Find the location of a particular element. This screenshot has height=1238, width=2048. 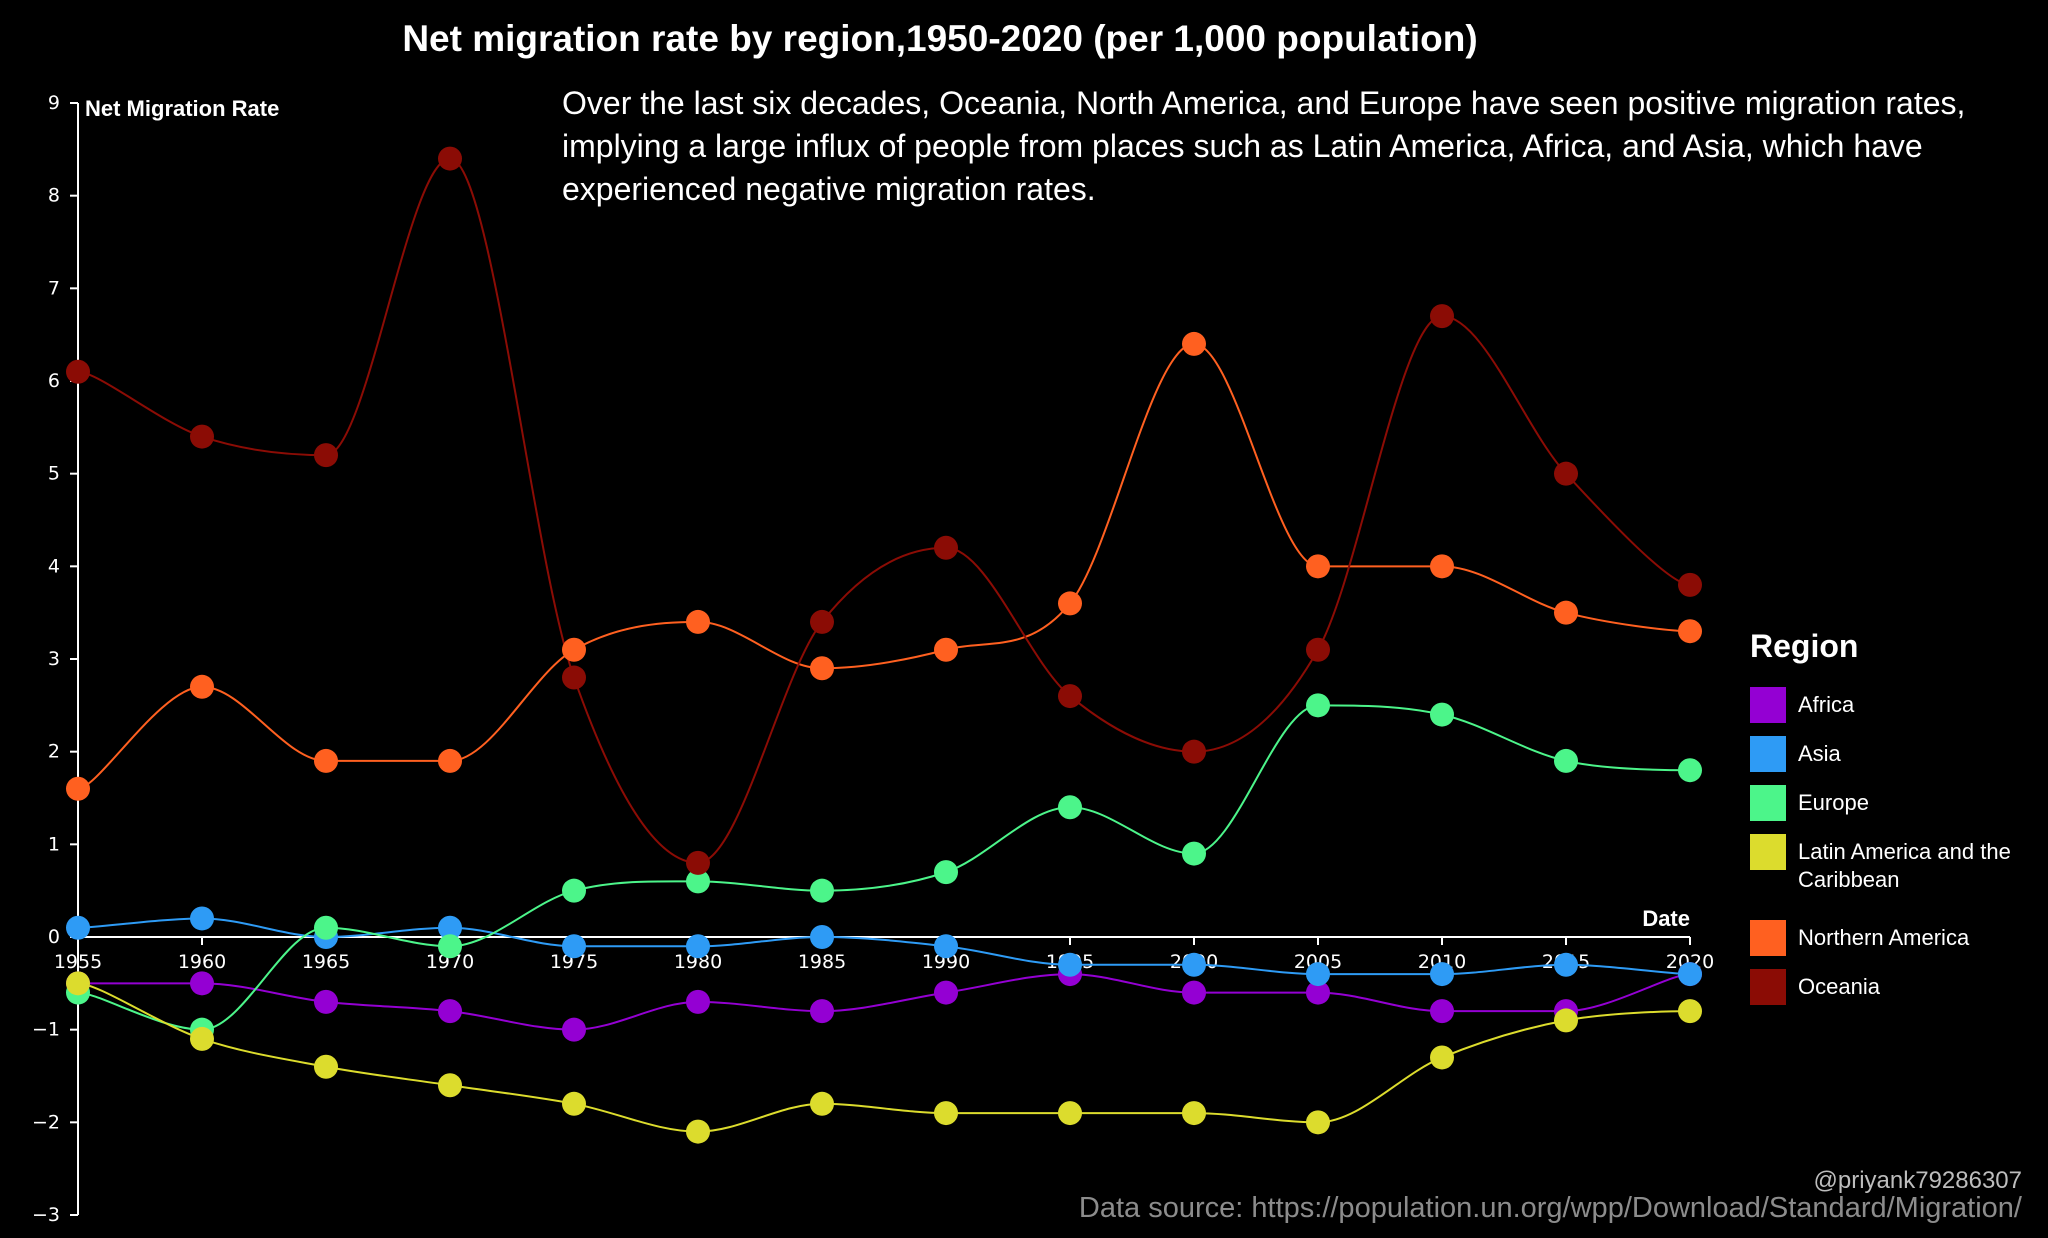

legend-item-asia: Asia is located at coordinates (1895, 755).